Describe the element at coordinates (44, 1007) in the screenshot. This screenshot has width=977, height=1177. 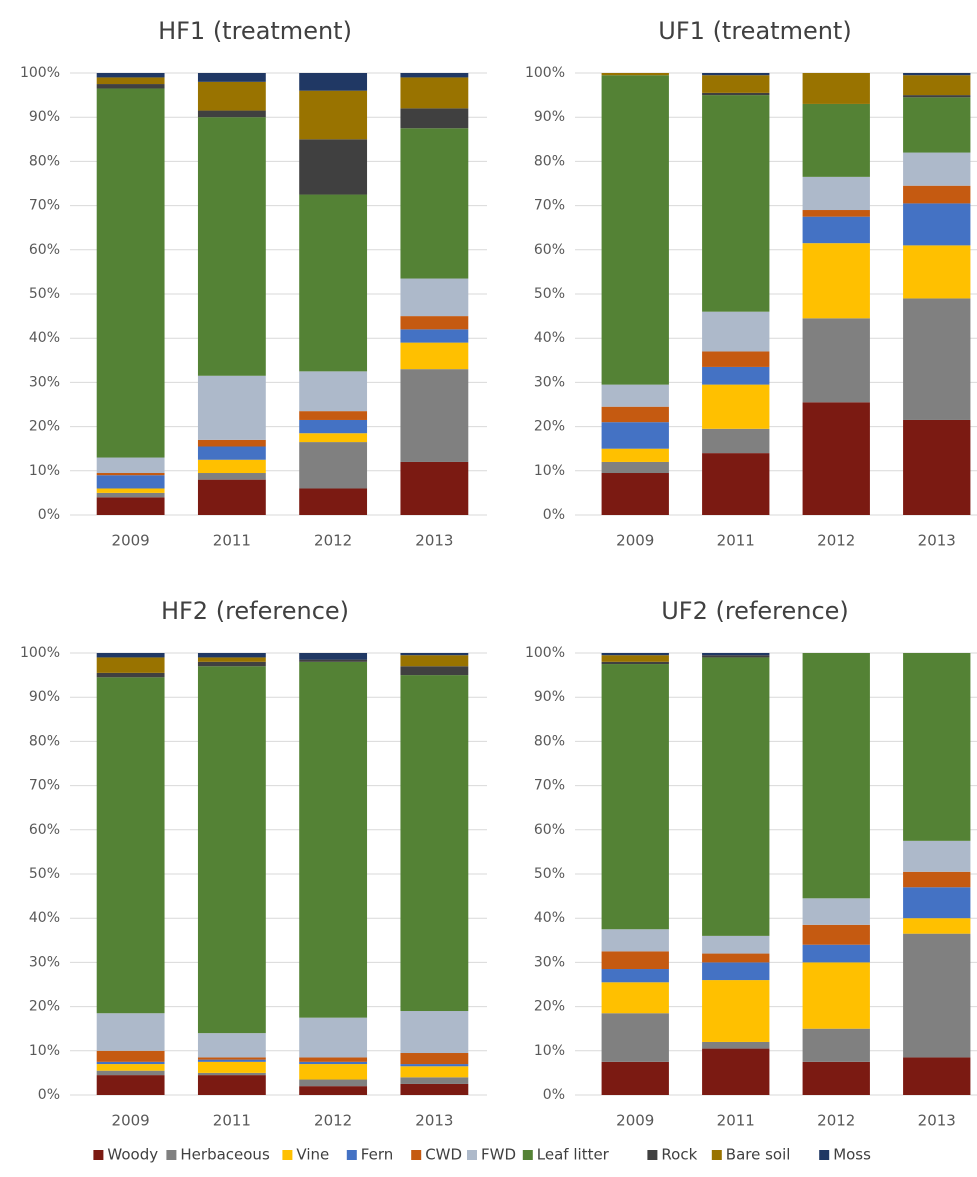
I see `y-tick-label: 20%` at that location.